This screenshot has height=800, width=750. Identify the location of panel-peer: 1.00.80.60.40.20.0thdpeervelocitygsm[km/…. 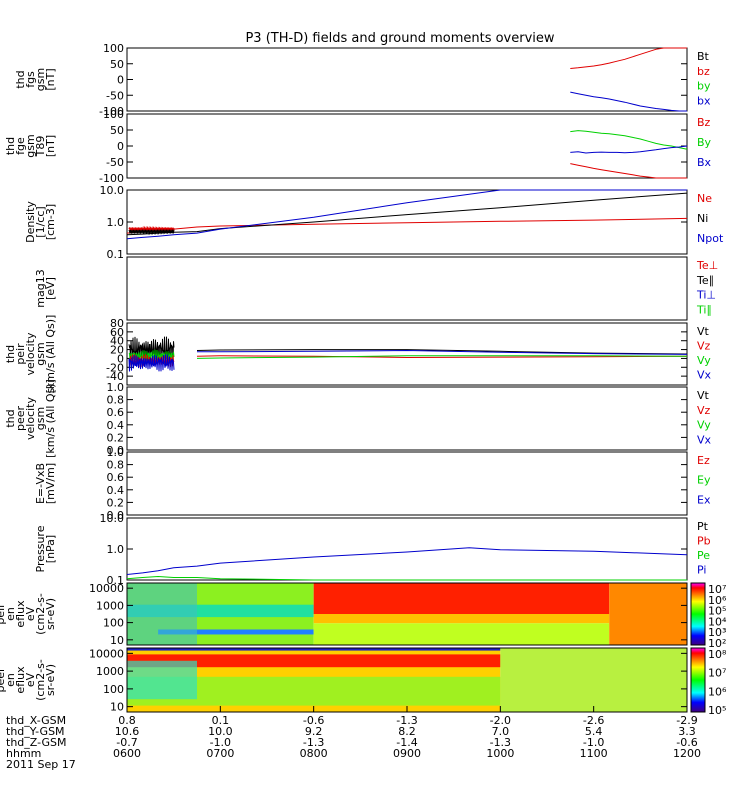
(358, 418).